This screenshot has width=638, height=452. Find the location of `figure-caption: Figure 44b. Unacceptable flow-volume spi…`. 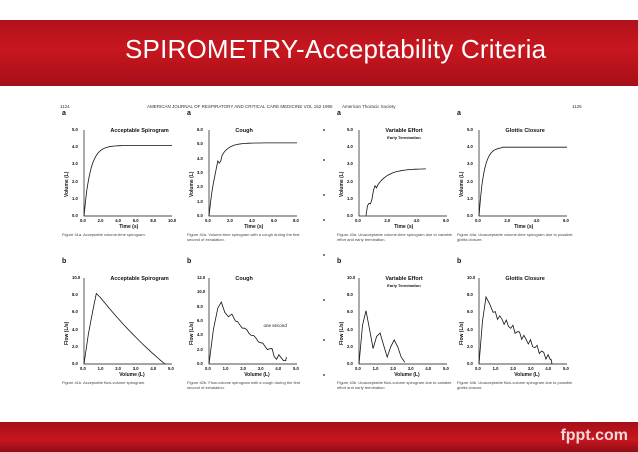

figure-caption: Figure 44b. Unacceptable flow-volume spi… is located at coordinates (515, 385).